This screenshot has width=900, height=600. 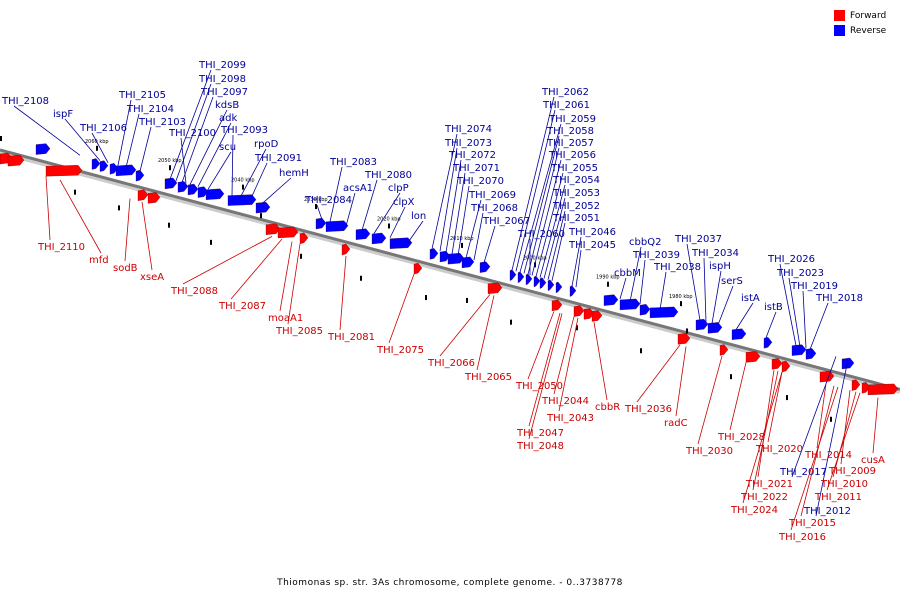 What do you see at coordinates (506, 221) in the screenshot?
I see `gene-label: THI_2067` at bounding box center [506, 221].